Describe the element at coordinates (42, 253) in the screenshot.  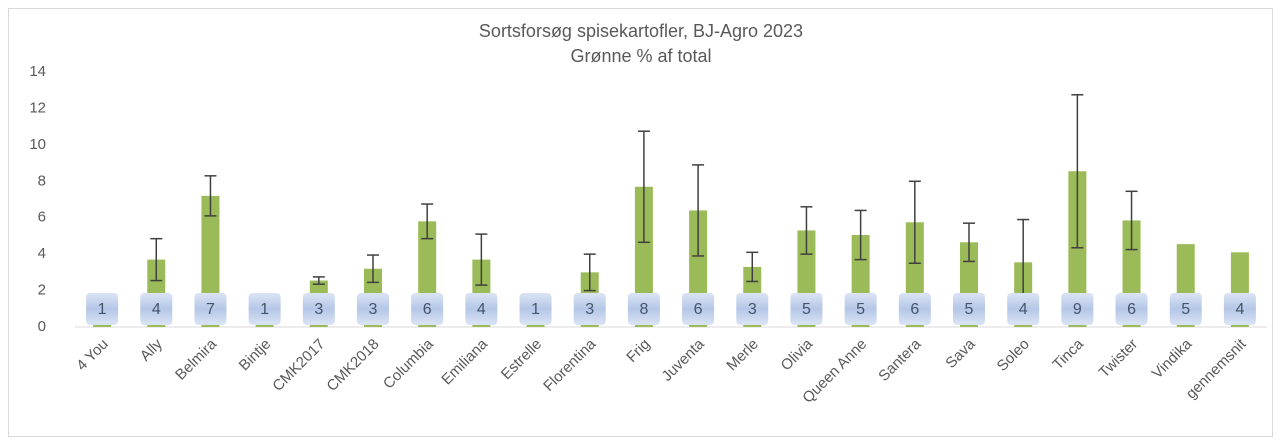
I see `y-tick-label: 4` at that location.